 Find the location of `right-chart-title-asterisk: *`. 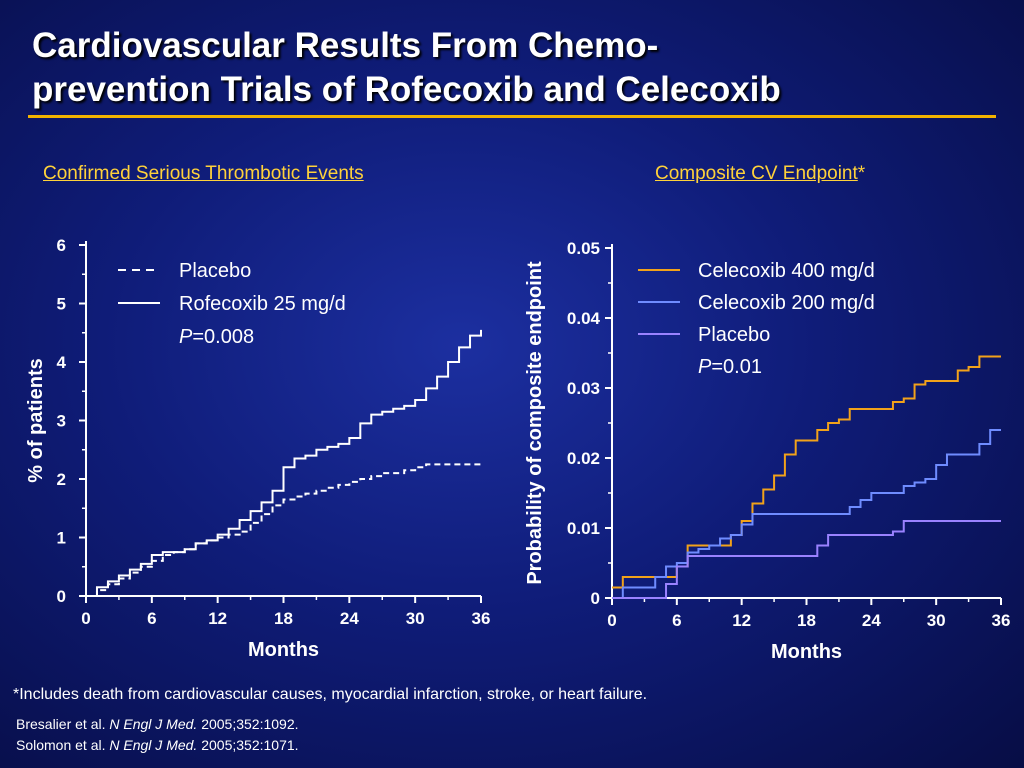

right-chart-title-asterisk: * is located at coordinates (861, 173).